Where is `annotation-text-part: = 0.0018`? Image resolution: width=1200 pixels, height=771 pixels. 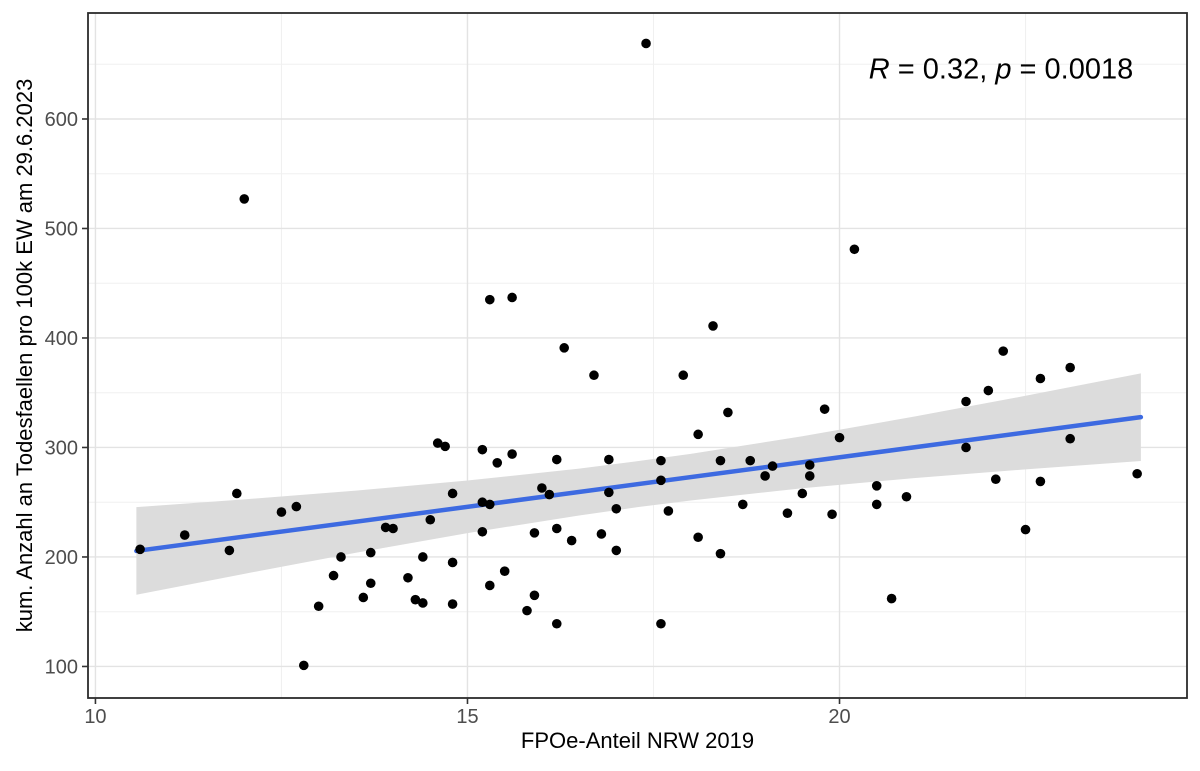 annotation-text-part: = 0.0018 is located at coordinates (1072, 69).